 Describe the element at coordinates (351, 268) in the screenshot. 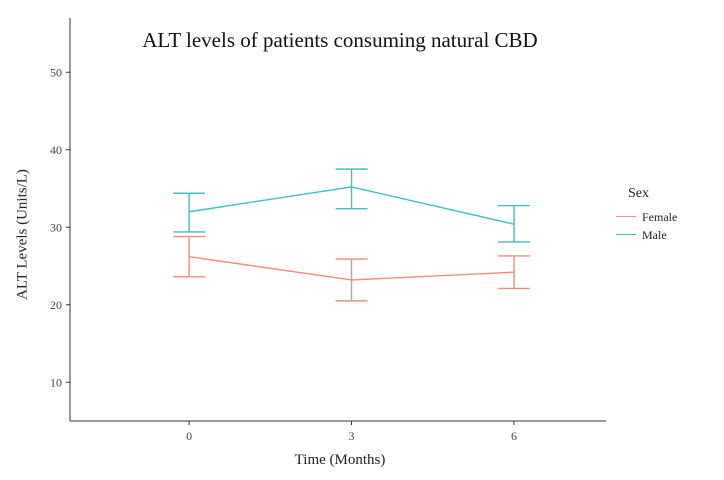

I see `series-female` at that location.